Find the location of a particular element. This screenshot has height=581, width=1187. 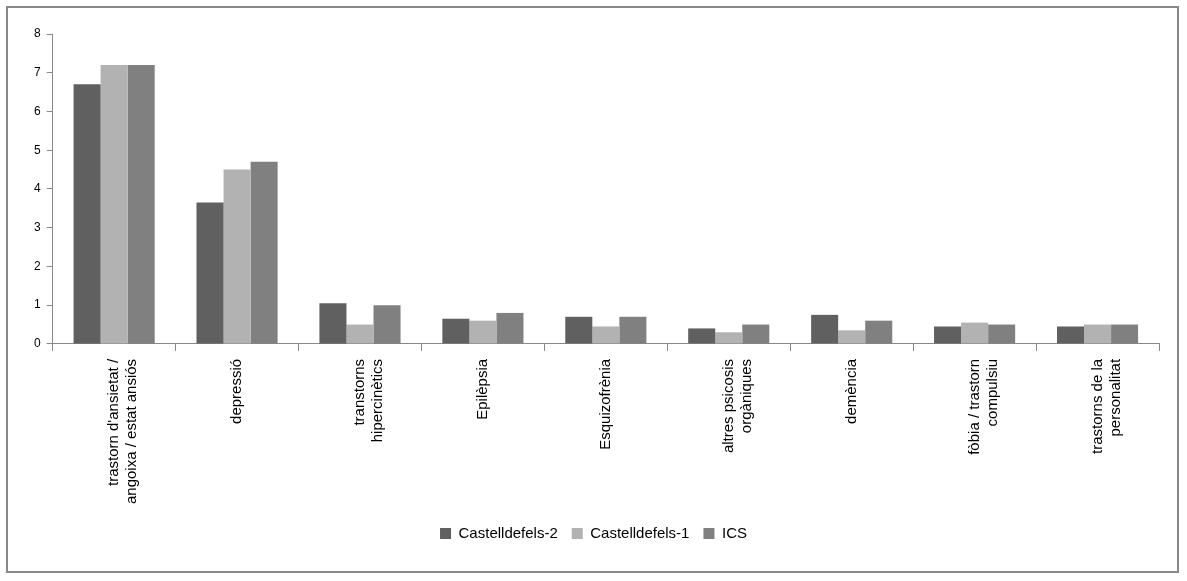

x-tick-label: depressió is located at coordinates (236, 391).